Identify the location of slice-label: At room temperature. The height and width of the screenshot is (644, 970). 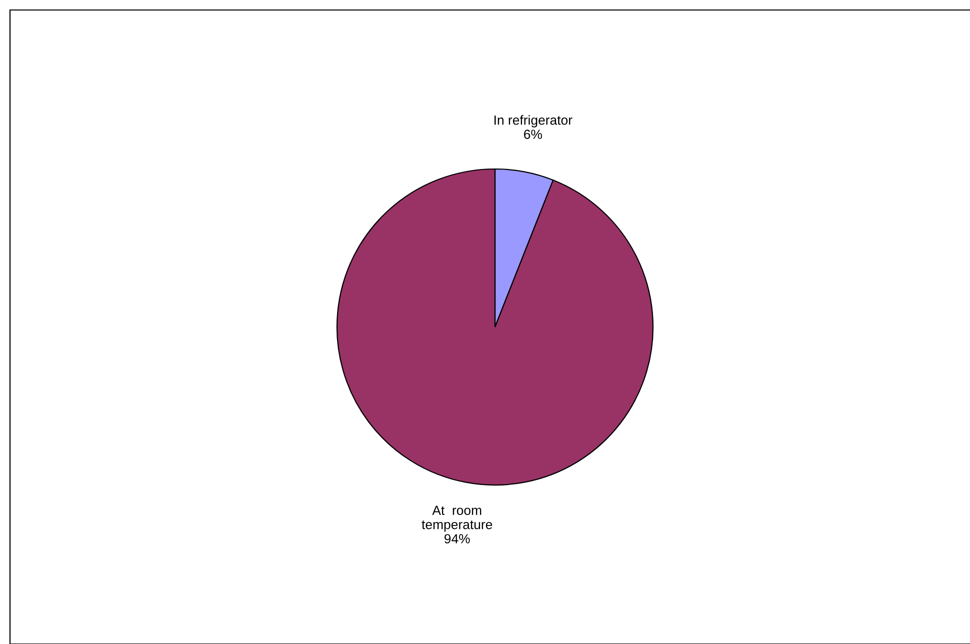
(457, 519).